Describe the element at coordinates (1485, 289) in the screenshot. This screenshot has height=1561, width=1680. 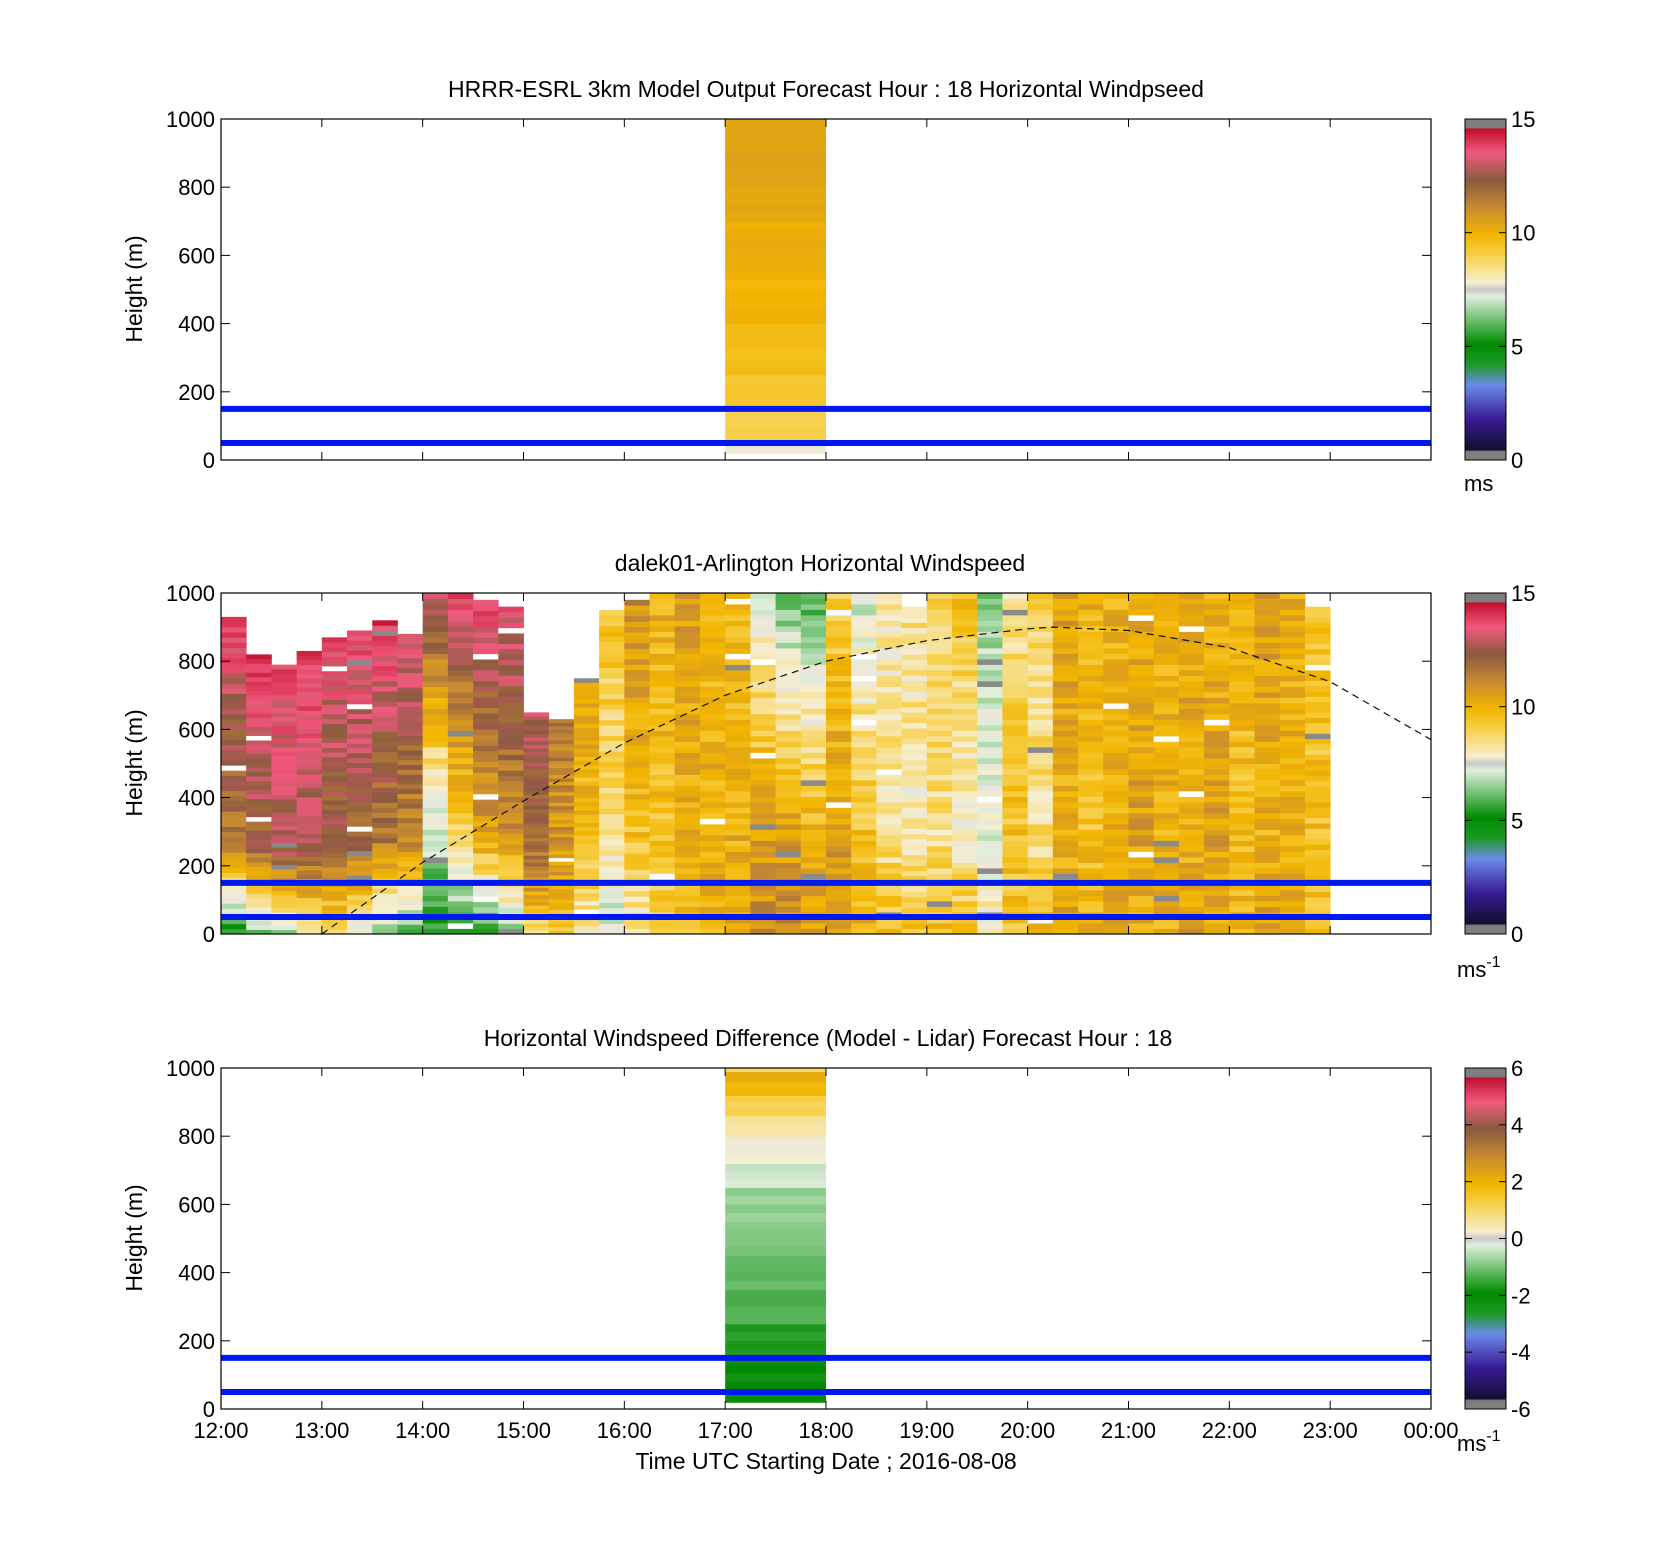
I see `panel-1-colorbar-bar` at that location.